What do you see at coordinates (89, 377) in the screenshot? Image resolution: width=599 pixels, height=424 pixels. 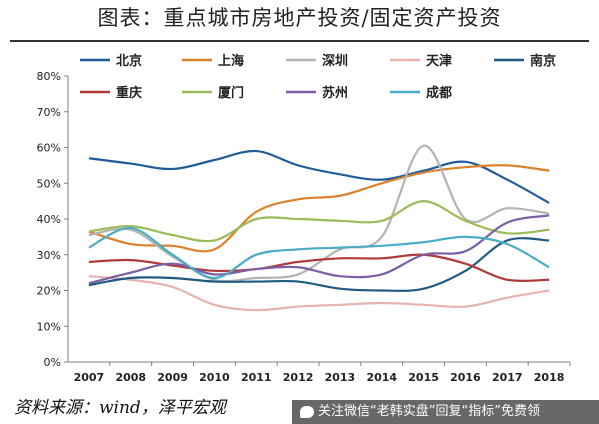 I see `x-tick-label: 2007` at bounding box center [89, 377].